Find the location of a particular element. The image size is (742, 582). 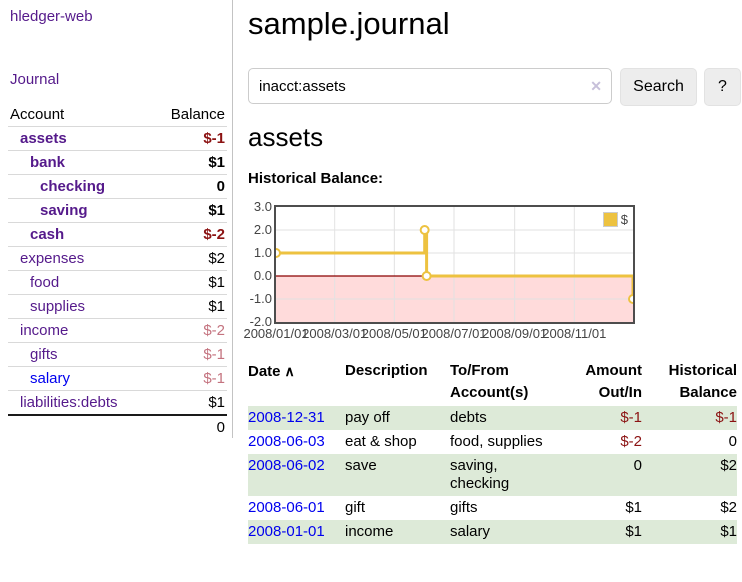

account-link: salary is located at coordinates (50, 378).